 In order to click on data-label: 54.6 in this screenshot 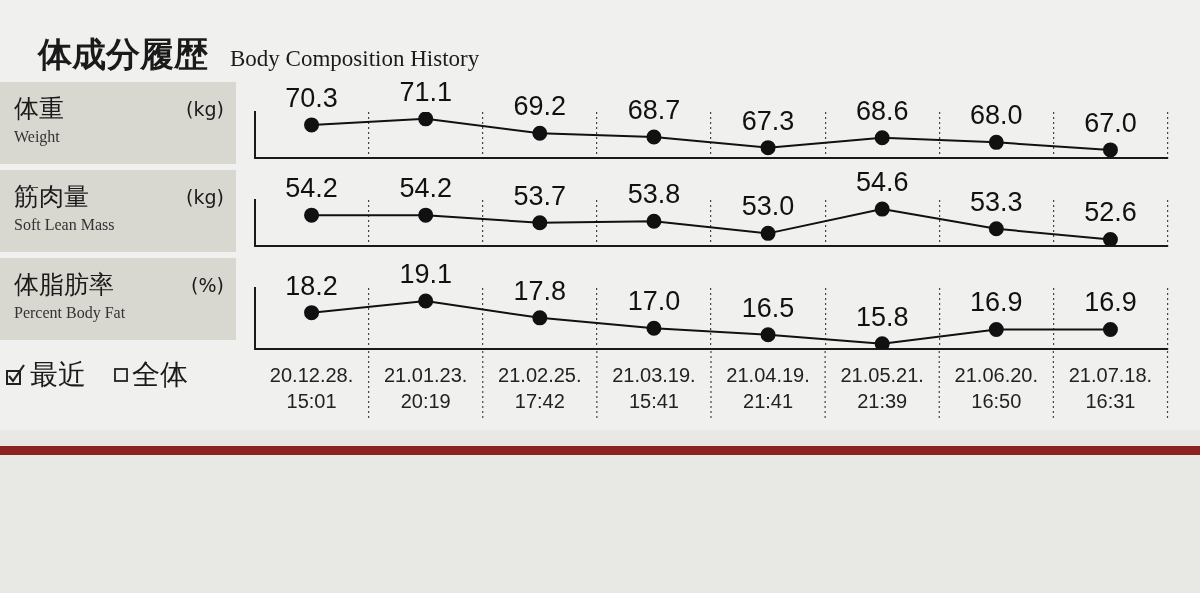, I will do `click(882, 182)`.